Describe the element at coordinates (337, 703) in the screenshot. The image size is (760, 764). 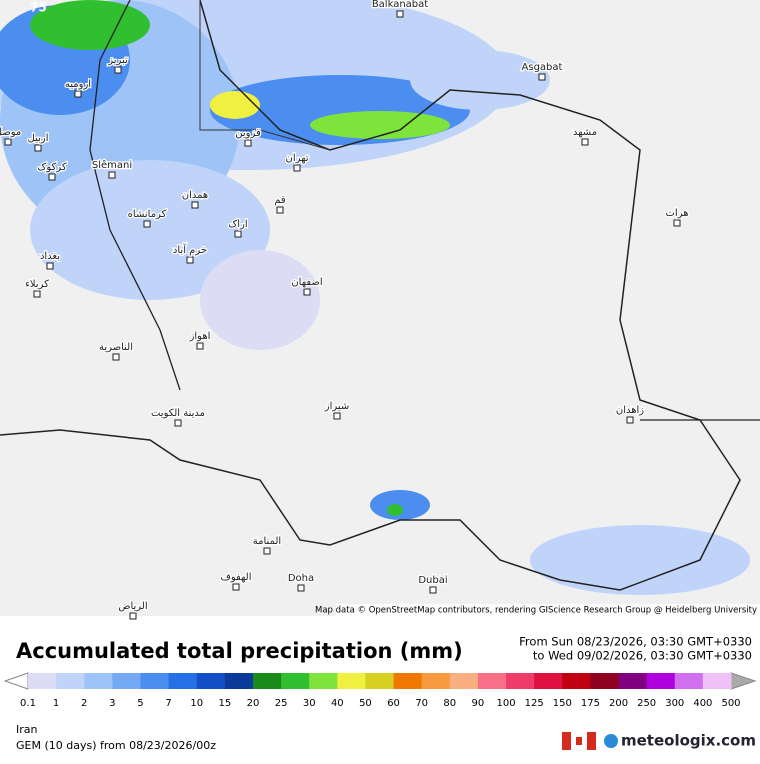
I see `scale-label: 40` at that location.